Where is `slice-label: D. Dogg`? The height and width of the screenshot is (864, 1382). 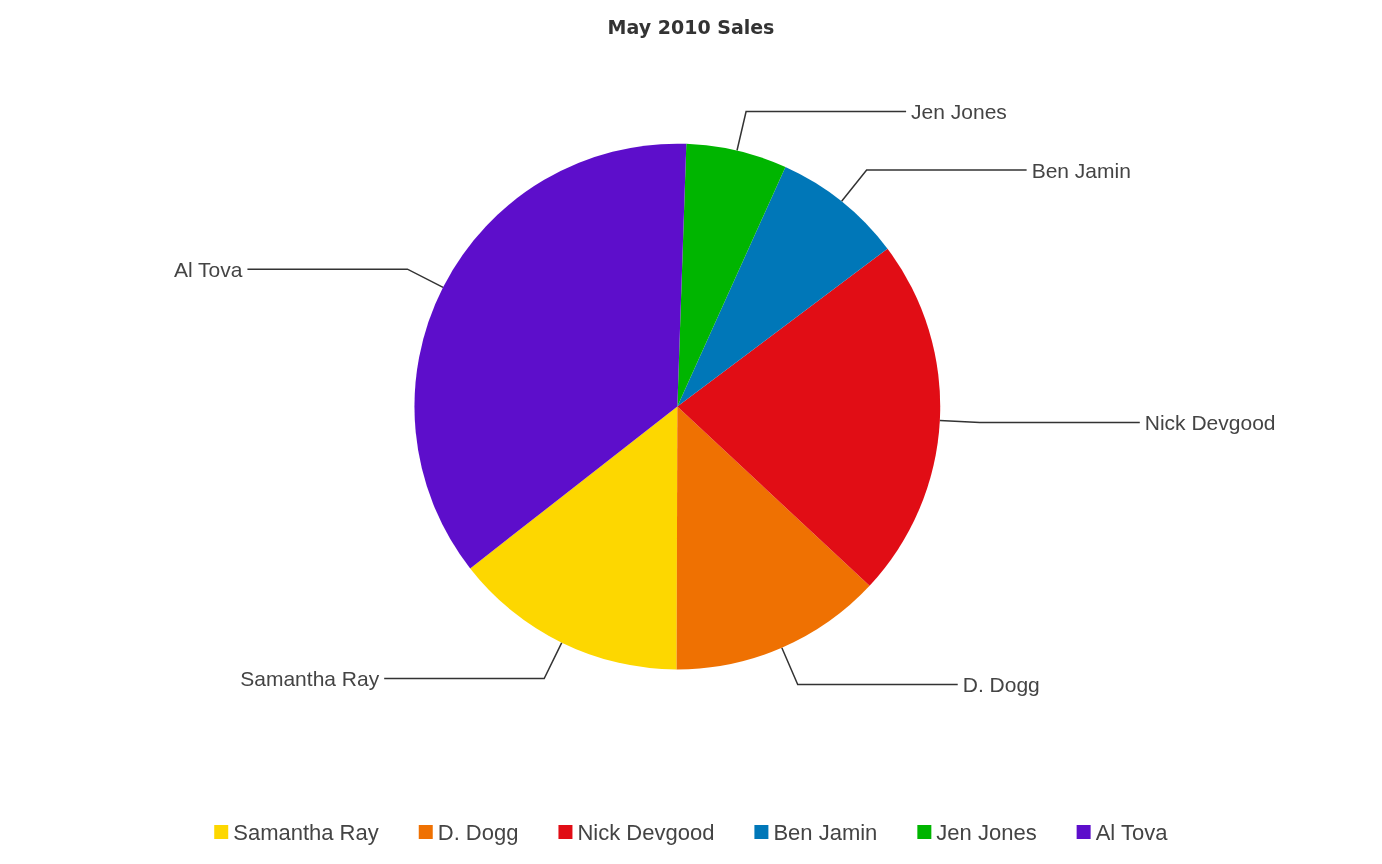 slice-label: D. Dogg is located at coordinates (1001, 684).